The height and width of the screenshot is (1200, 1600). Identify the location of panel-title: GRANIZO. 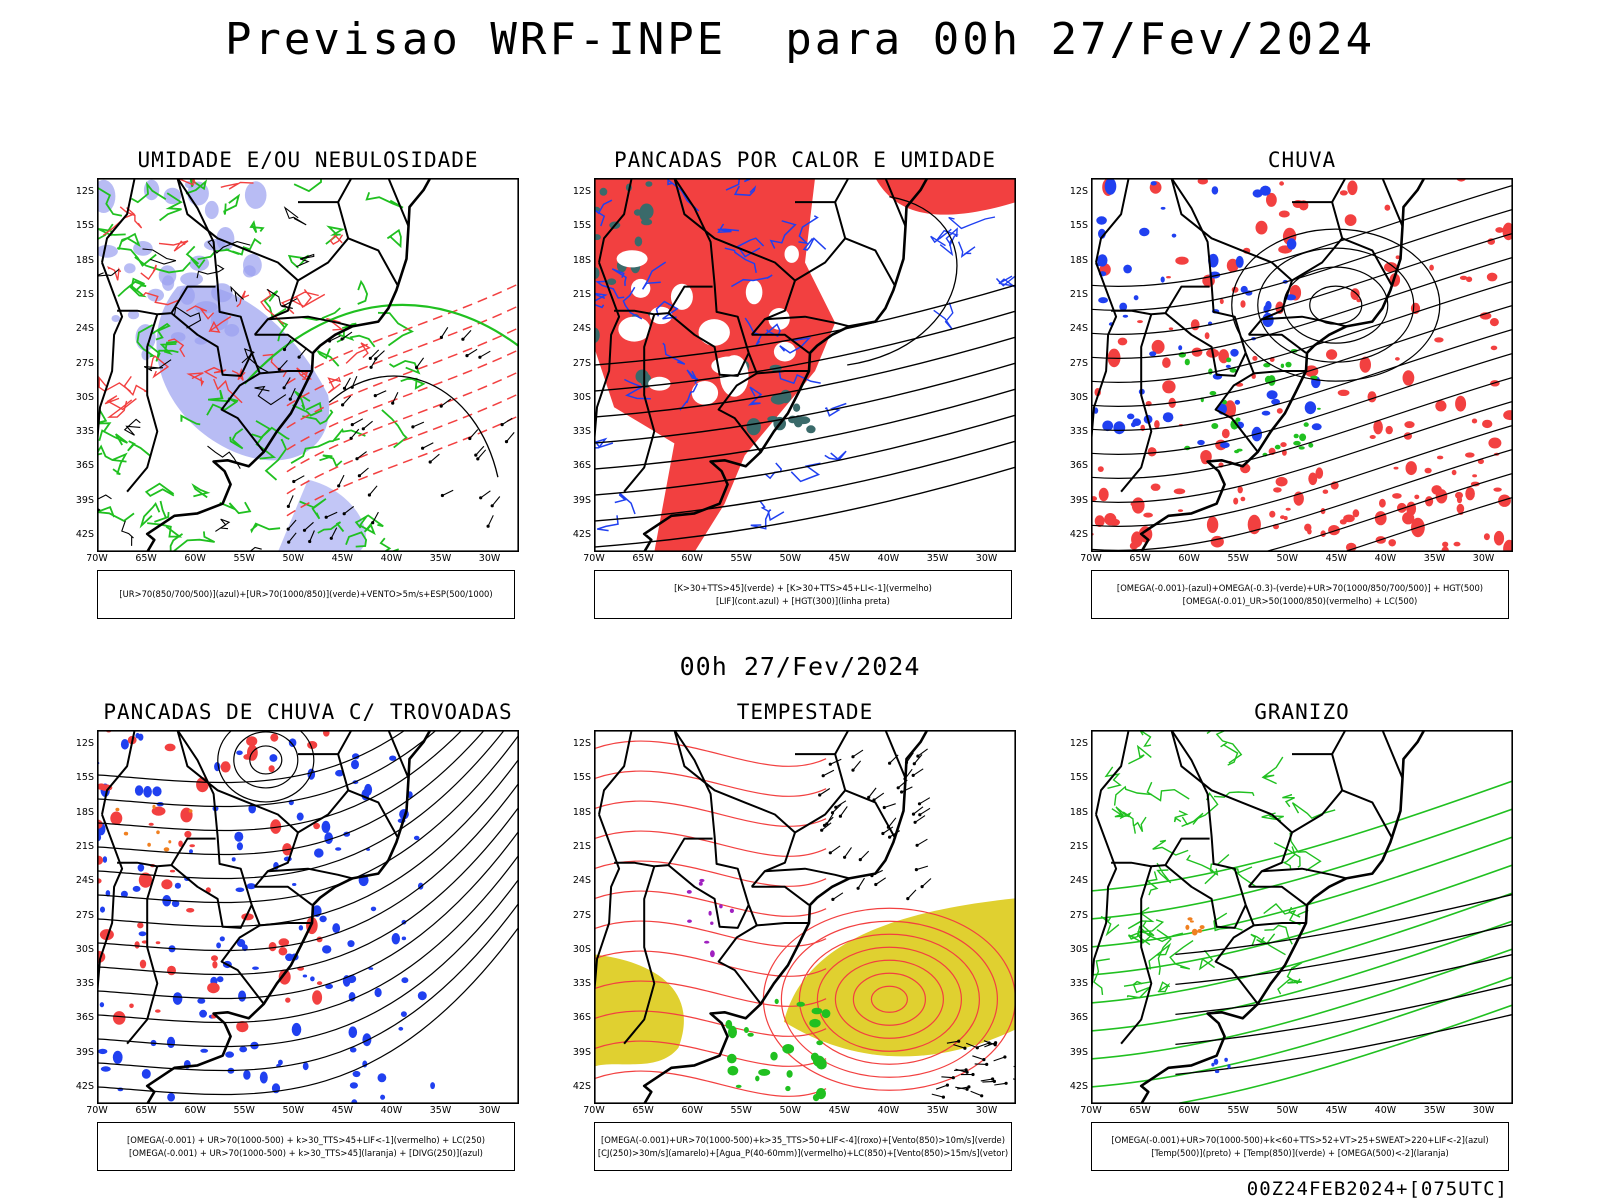
(1302, 712).